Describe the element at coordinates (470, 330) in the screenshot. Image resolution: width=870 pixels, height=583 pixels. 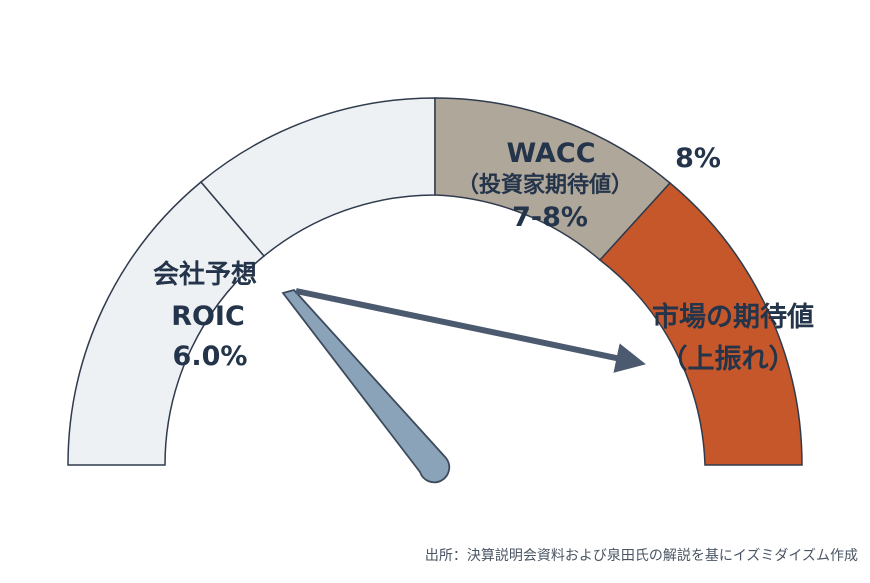
I see `expectation-arrow` at that location.